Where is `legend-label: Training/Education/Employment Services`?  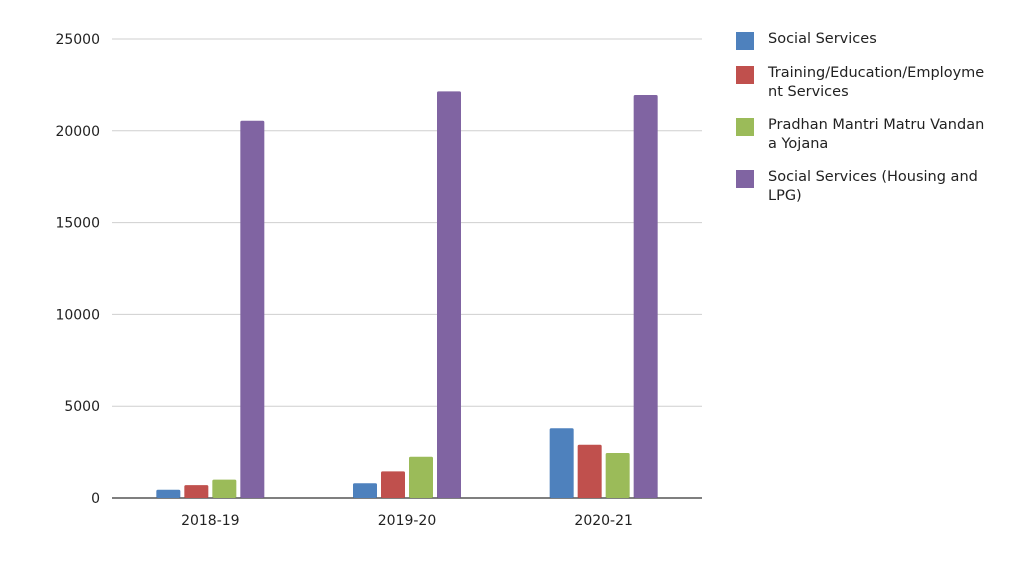 legend-label: Training/Education/Employment Services is located at coordinates (876, 82).